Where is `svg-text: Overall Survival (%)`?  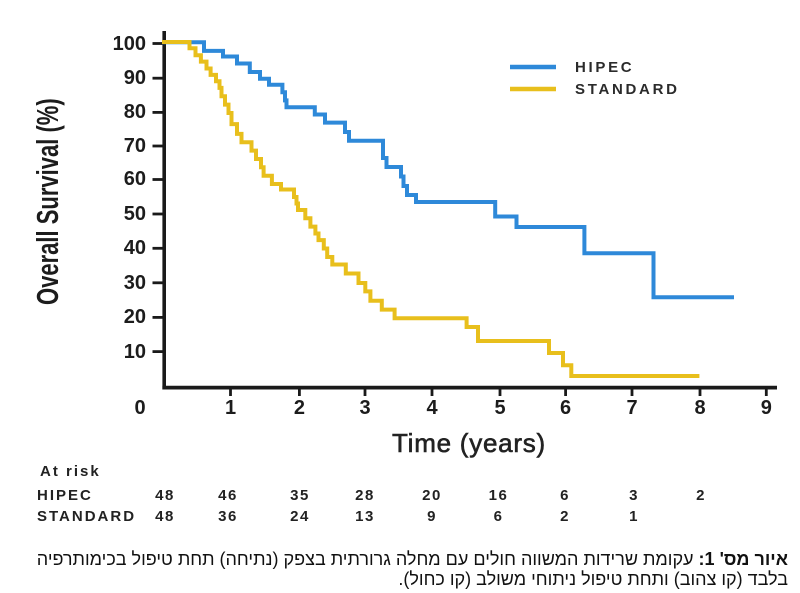
svg-text: Overall Survival (%) is located at coordinates (47, 201).